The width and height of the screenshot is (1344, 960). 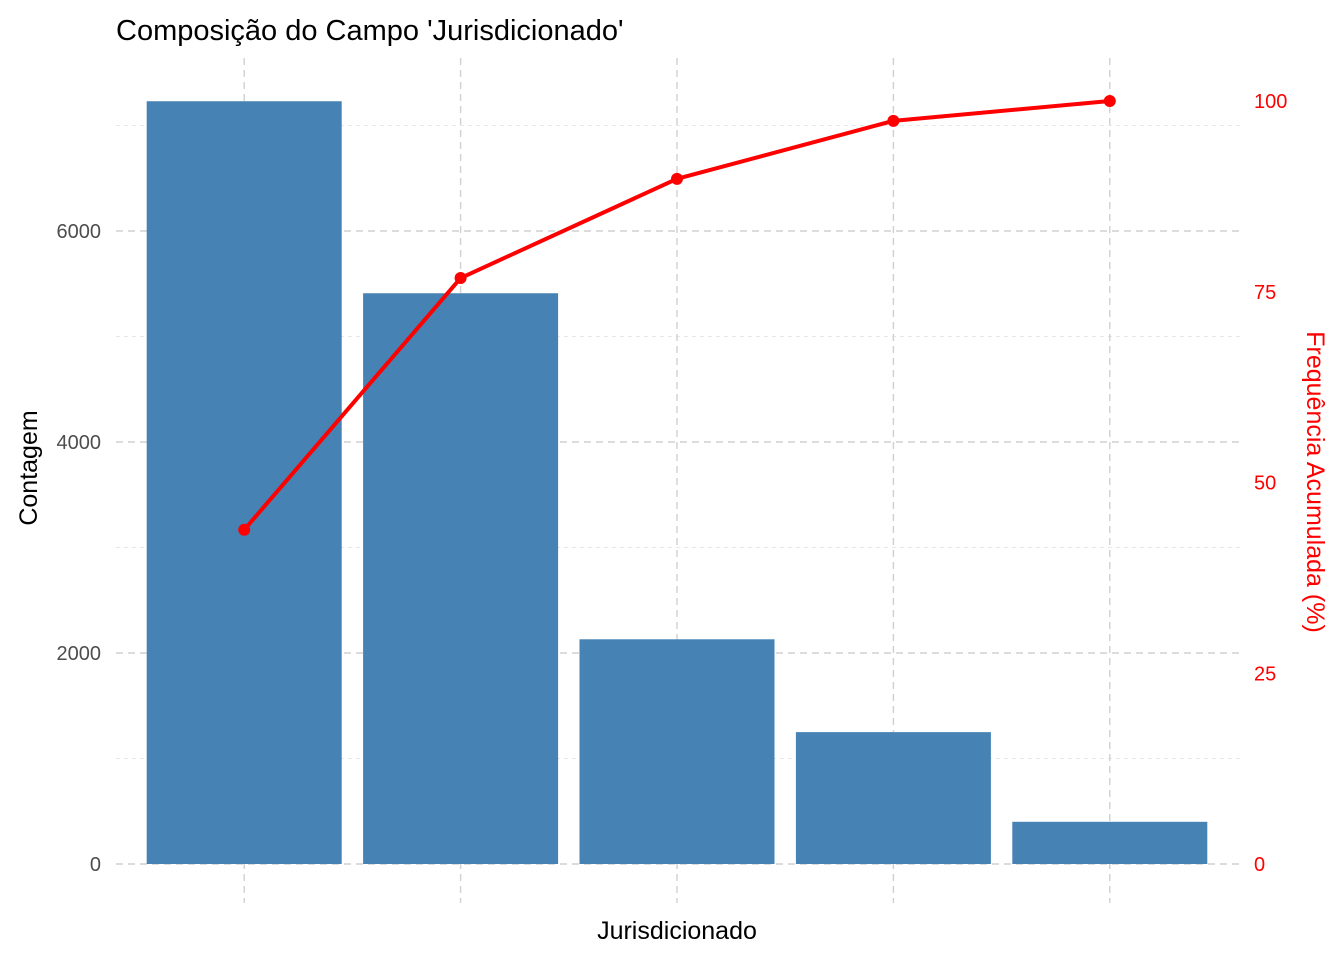 What do you see at coordinates (29, 467) in the screenshot?
I see `y-axis-title: Contagem` at bounding box center [29, 467].